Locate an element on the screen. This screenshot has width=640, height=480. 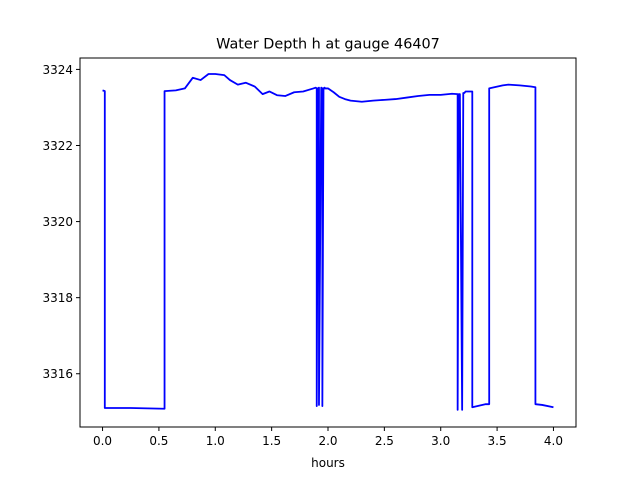
x-axis-ticks: 0.0 0.5 1.0 1.5 2.0 2.5 3.0 3.5 4.0 is located at coordinates (328, 437).